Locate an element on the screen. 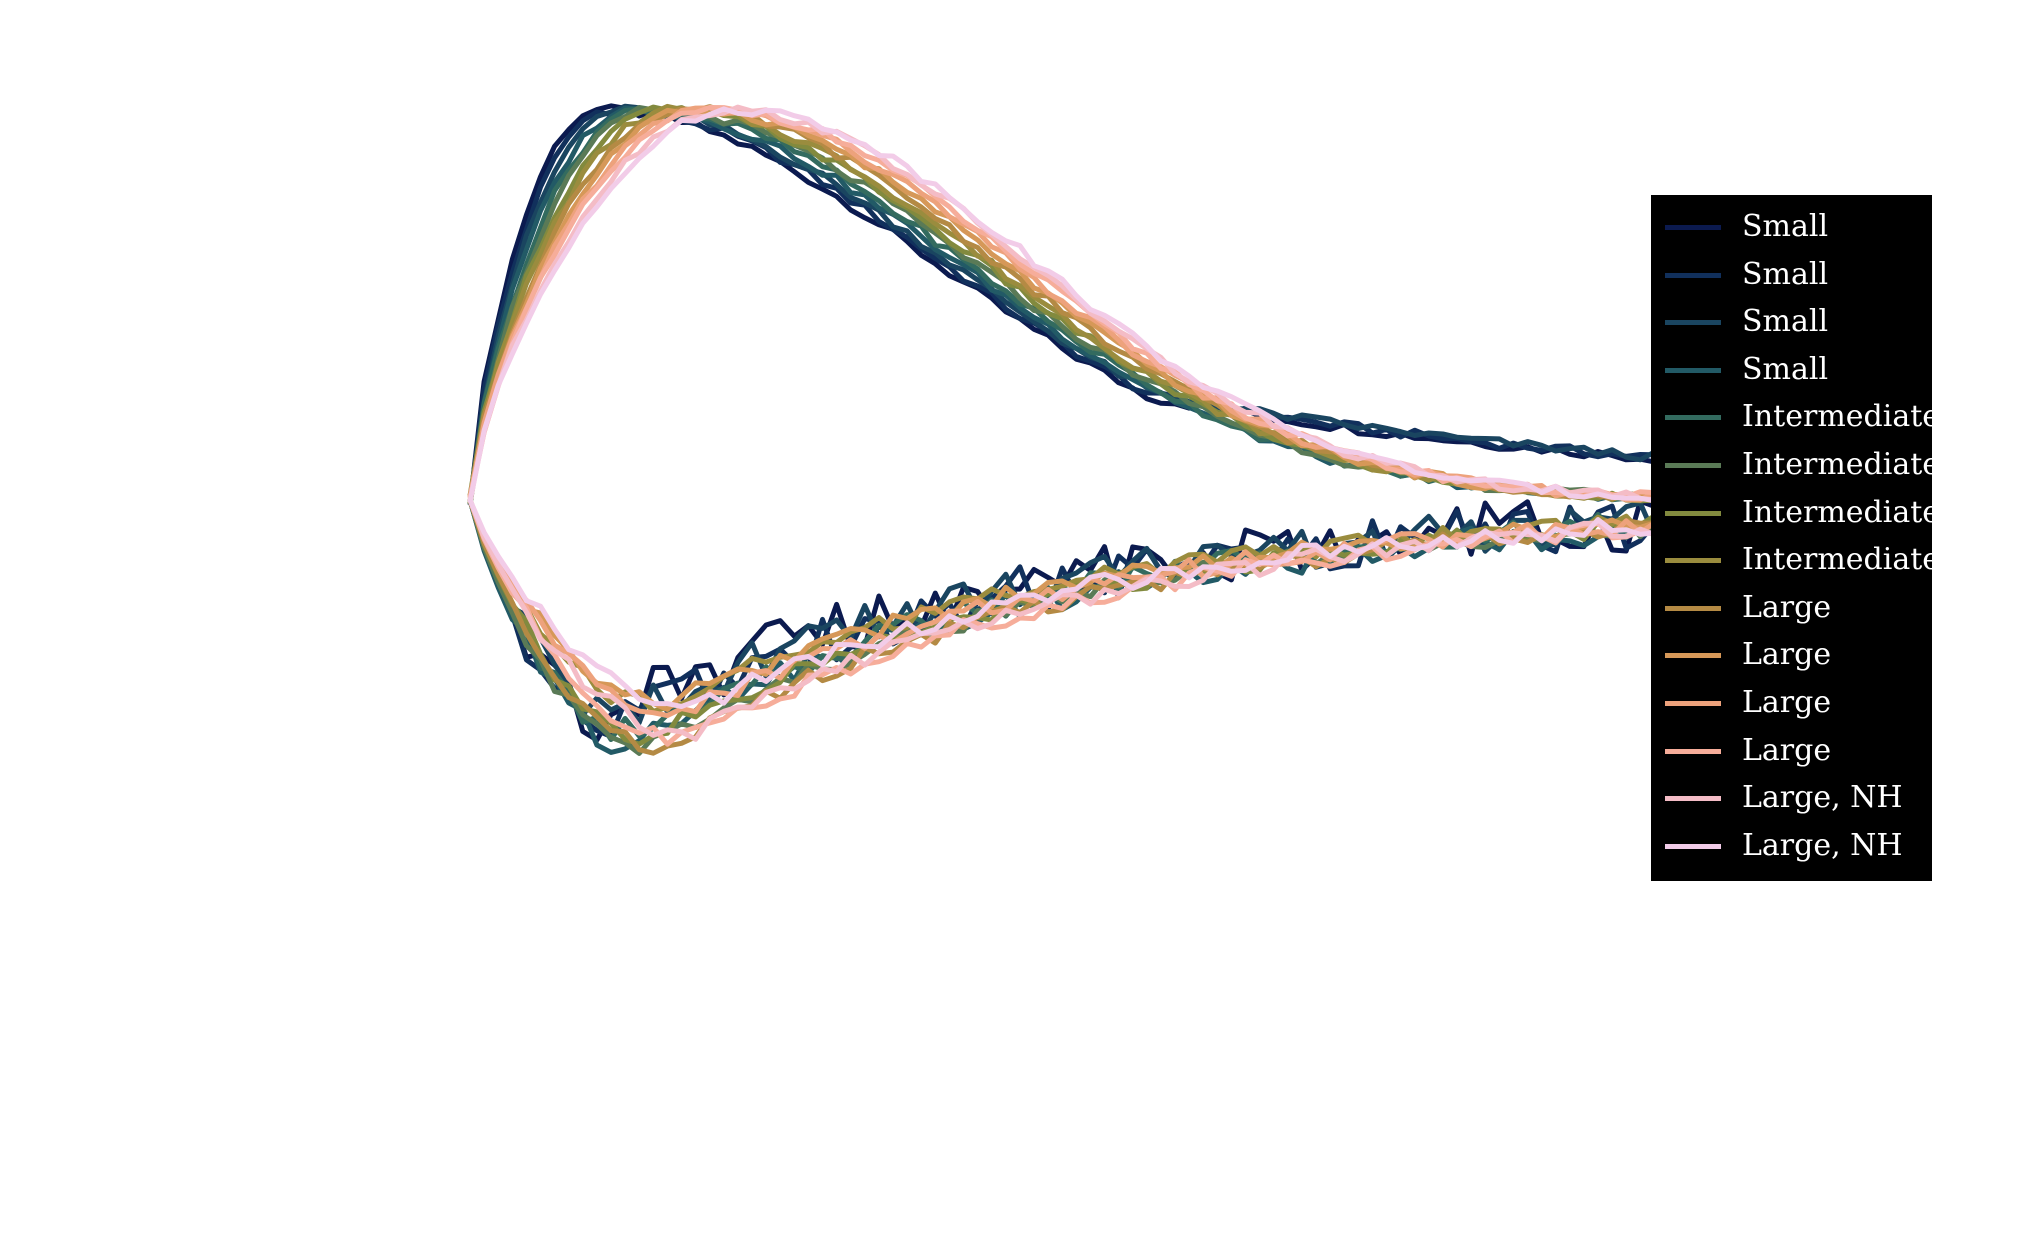 The width and height of the screenshot is (2022, 1249). legend-item-12: Large is located at coordinates (1791, 751).